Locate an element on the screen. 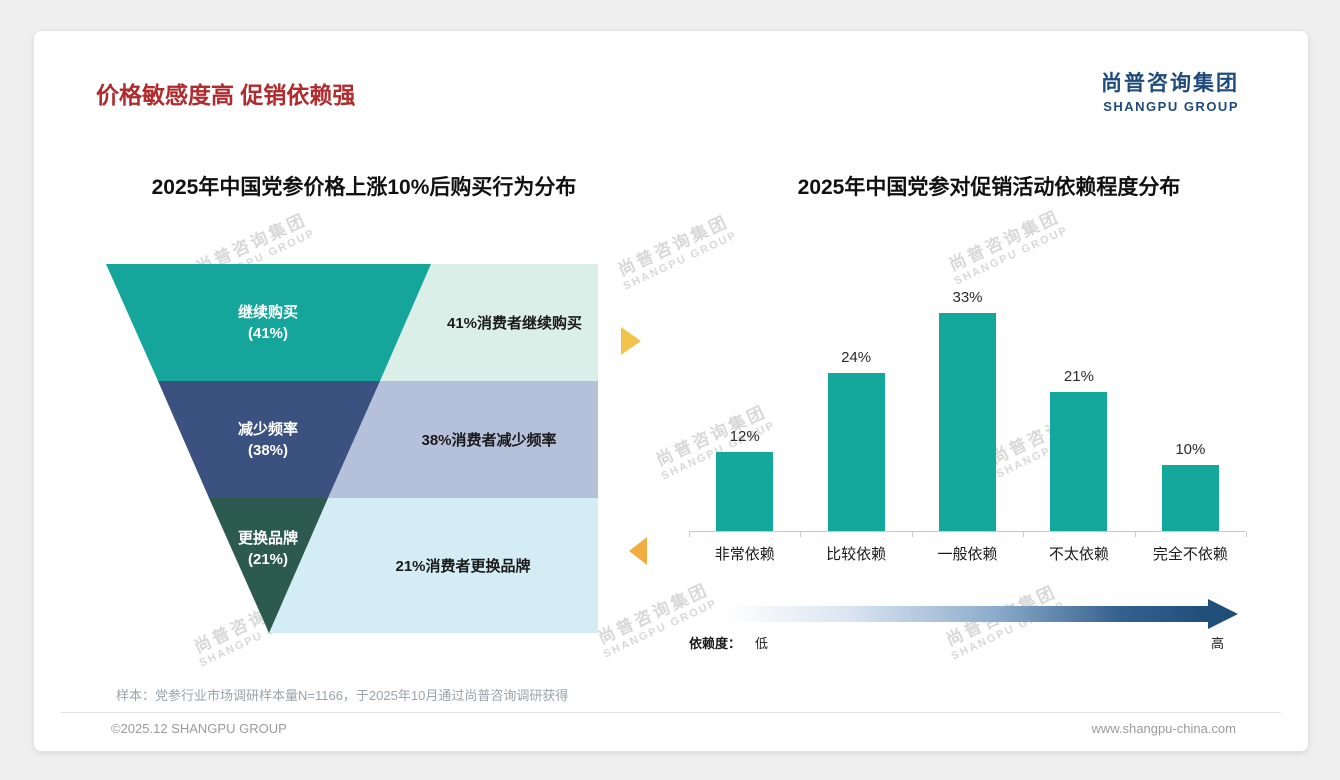 This screenshot has width=1340, height=780. bar-value-label: 33% is located at coordinates (967, 297).